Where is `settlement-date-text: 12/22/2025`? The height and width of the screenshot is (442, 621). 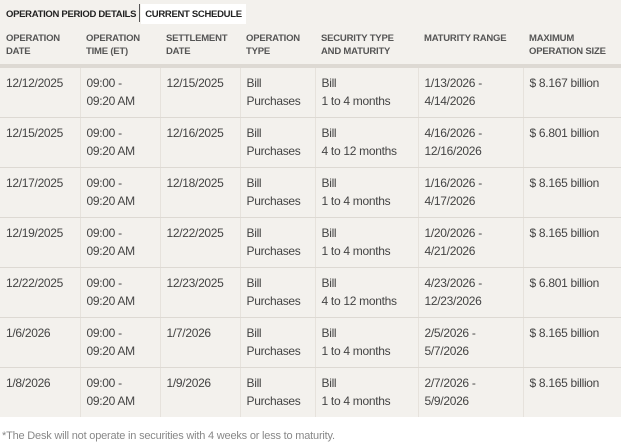 settlement-date-text: 12/22/2025 is located at coordinates (195, 233).